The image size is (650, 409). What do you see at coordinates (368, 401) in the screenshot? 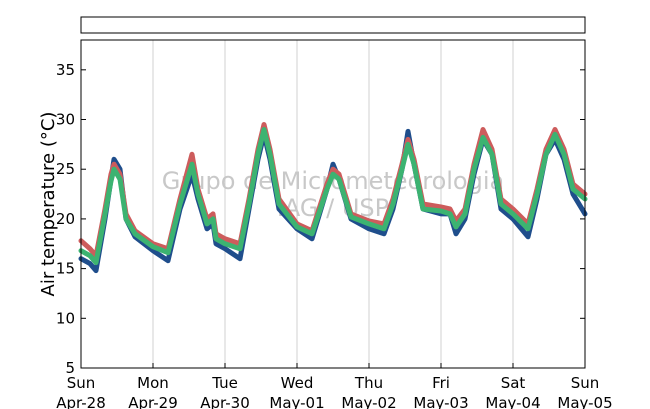
I see `x-tick-date: May-02` at bounding box center [368, 401].